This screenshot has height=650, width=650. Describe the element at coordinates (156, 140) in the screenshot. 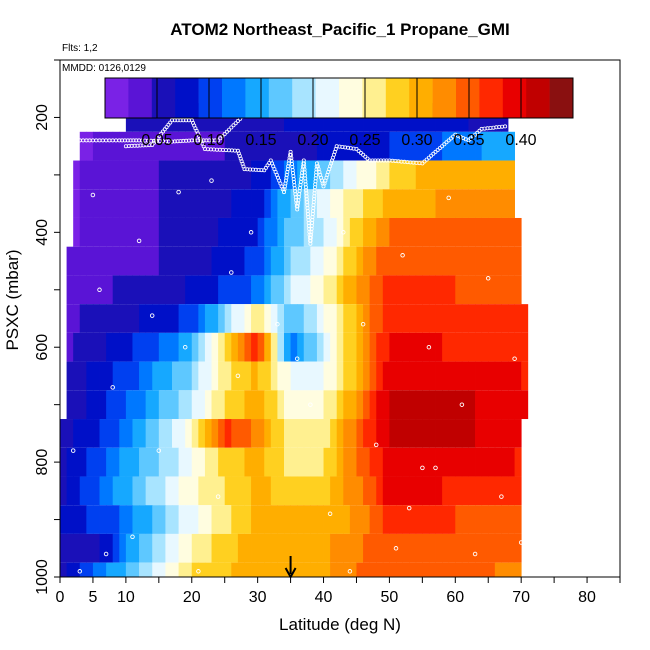

I see `colorbar-tick-label: 0.05` at that location.